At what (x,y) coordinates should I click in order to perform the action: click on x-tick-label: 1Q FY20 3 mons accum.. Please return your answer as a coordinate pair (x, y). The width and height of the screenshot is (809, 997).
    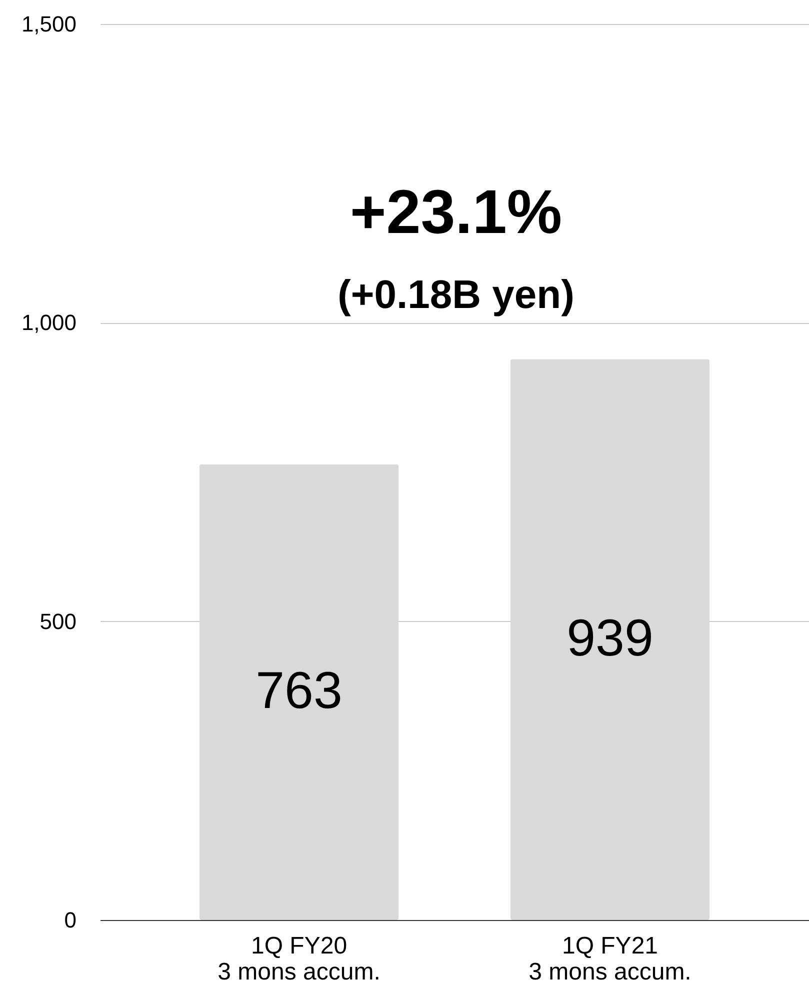
    Looking at the image, I should click on (299, 959).